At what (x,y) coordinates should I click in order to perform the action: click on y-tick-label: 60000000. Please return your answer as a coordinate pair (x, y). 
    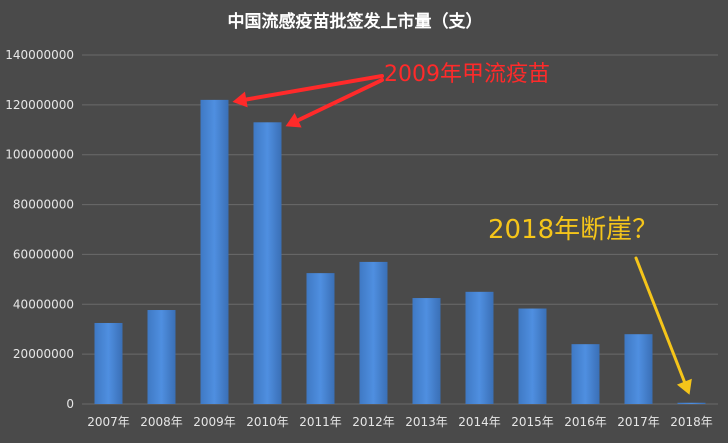
    Looking at the image, I should click on (43, 254).